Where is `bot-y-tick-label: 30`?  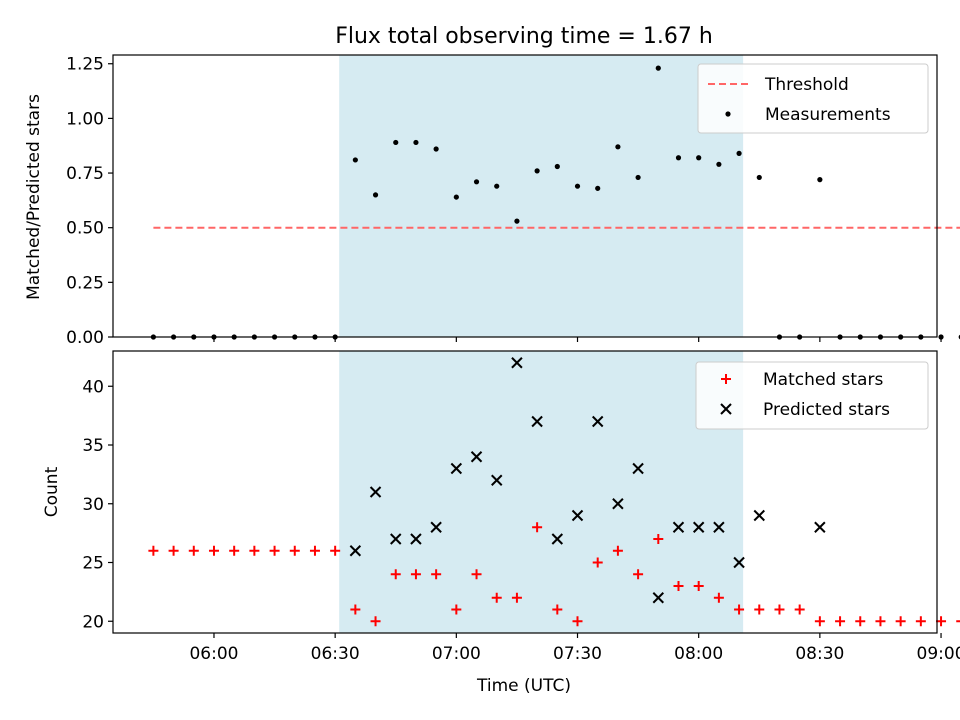
bot-y-tick-label: 30 is located at coordinates (93, 505).